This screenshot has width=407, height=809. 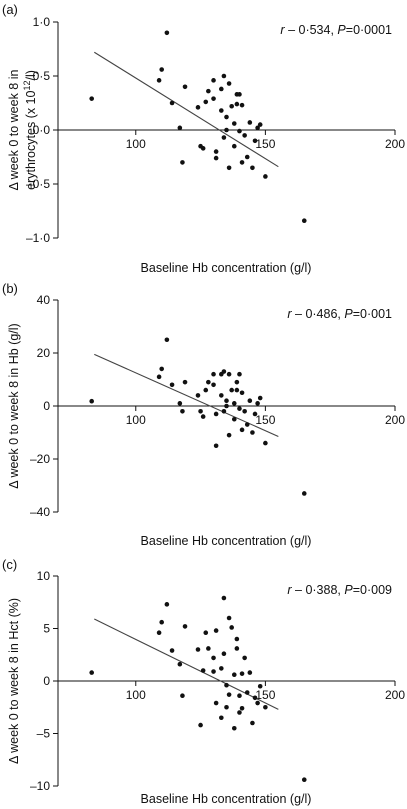 I want to click on y-tick-label: –10, so click(x=40, y=786).